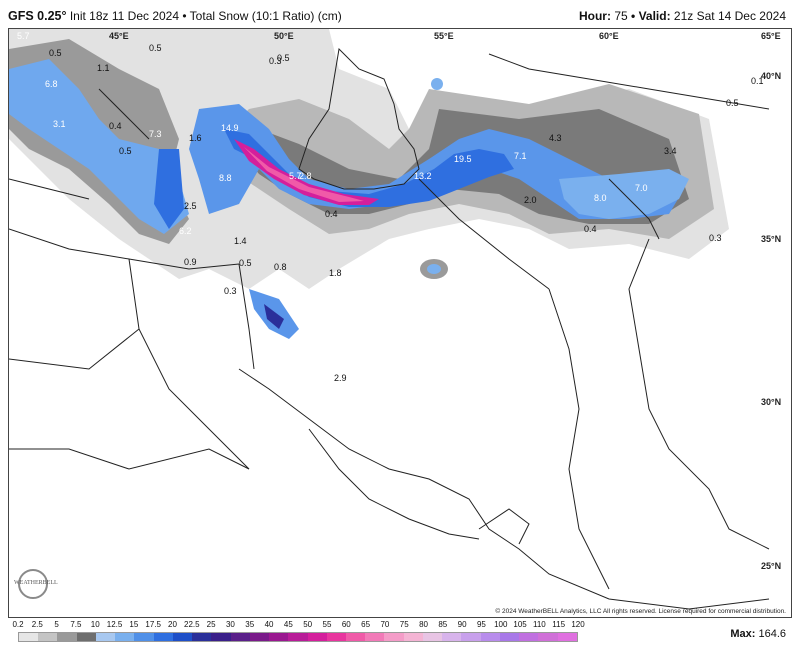 Image resolution: width=800 pixels, height=657 pixels. I want to click on colorbar-tick-label: 75, so click(404, 624).